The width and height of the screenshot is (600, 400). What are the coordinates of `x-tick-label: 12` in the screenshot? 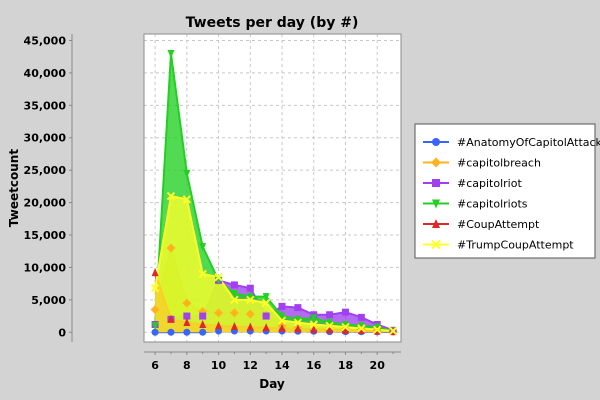 It's located at (250, 365).